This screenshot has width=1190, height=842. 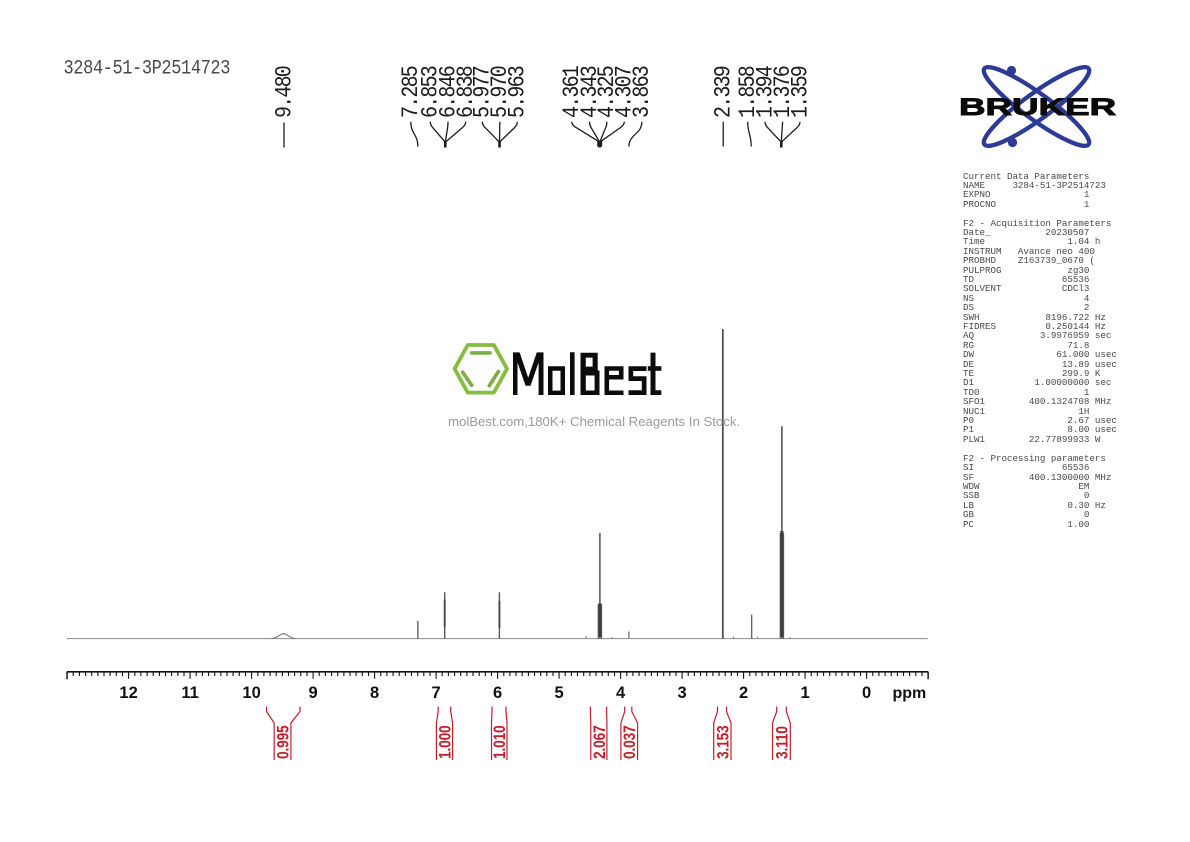 I want to click on svg-text: 2, so click(x=743, y=693).